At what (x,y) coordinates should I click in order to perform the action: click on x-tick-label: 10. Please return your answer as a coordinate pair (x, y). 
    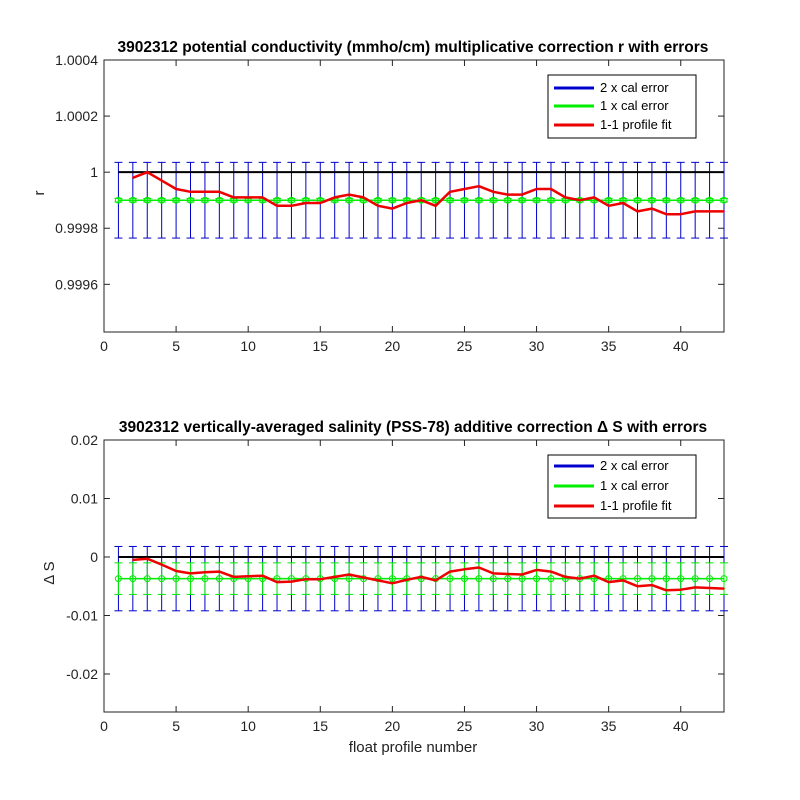
    Looking at the image, I should click on (248, 726).